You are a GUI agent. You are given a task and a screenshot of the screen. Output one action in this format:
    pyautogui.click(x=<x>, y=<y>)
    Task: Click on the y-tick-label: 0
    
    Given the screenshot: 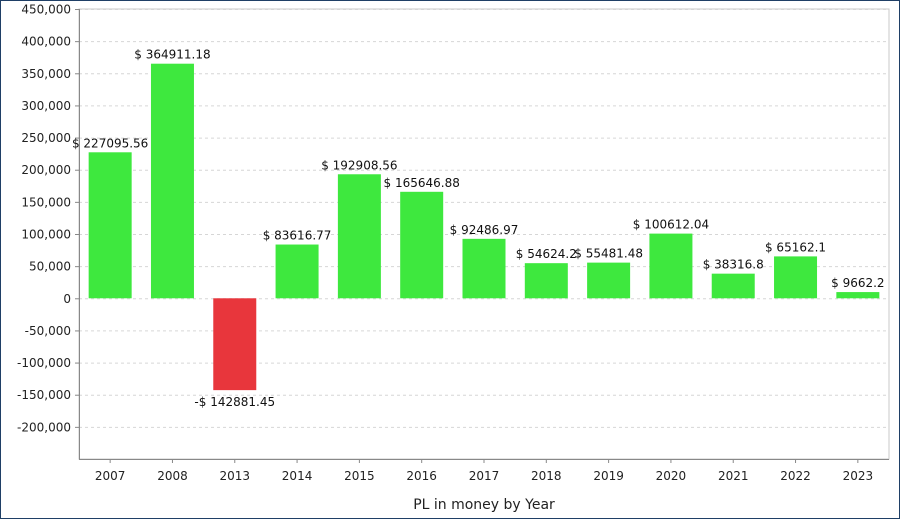 What is the action you would take?
    pyautogui.click(x=67, y=299)
    